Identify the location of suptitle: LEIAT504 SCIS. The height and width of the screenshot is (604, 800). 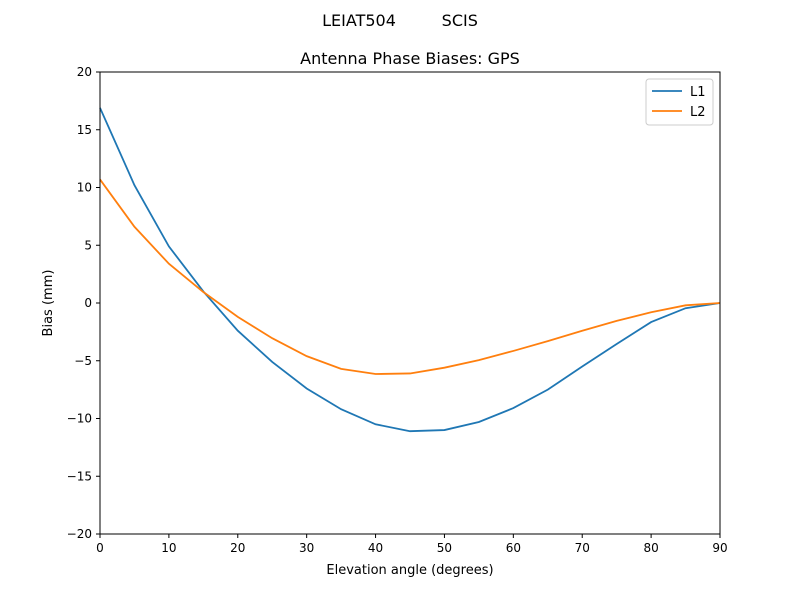
(400, 20).